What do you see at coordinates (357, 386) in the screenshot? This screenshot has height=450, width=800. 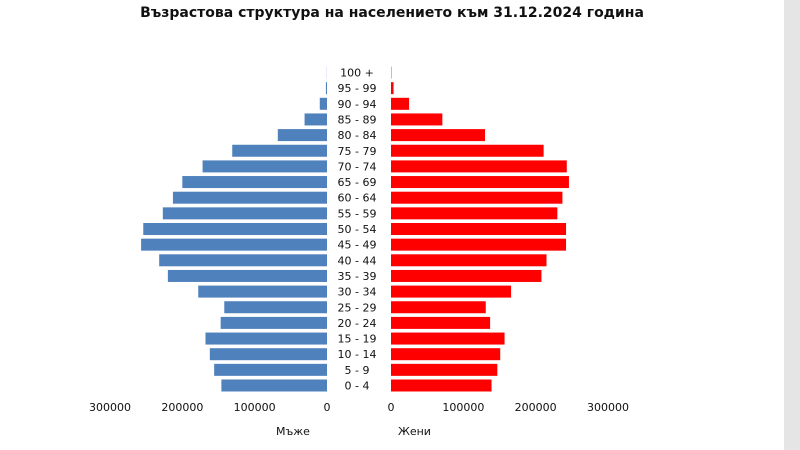 I see `age-group-label: 0 - 4` at bounding box center [357, 386].